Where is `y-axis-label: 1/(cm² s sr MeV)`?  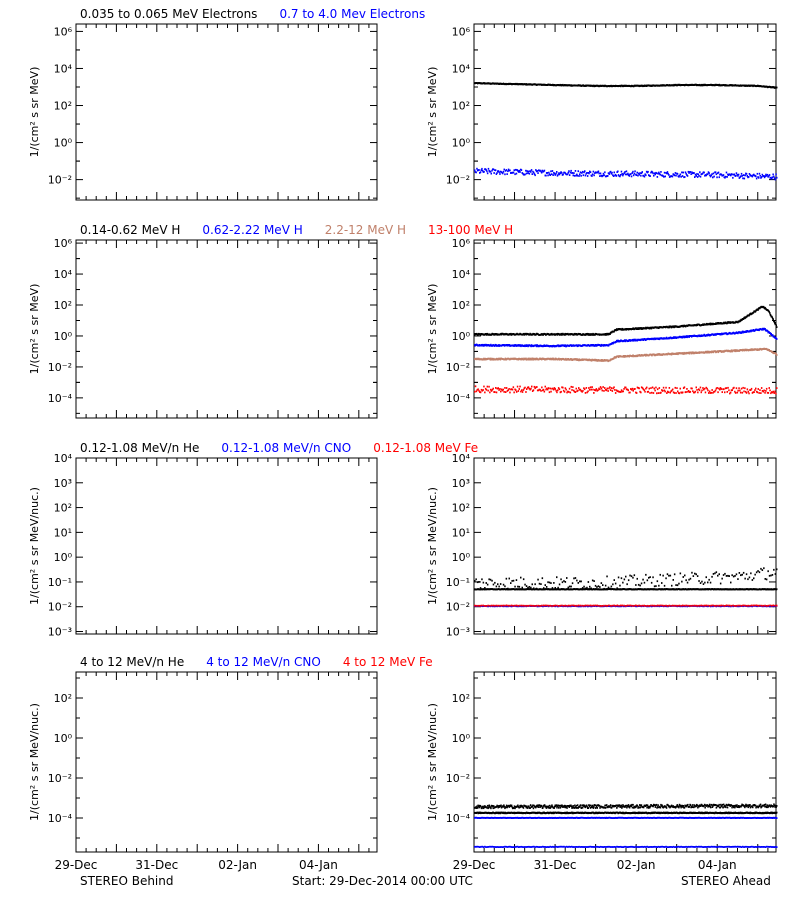 y-axis-label: 1/(cm² s sr MeV) is located at coordinates (432, 112).